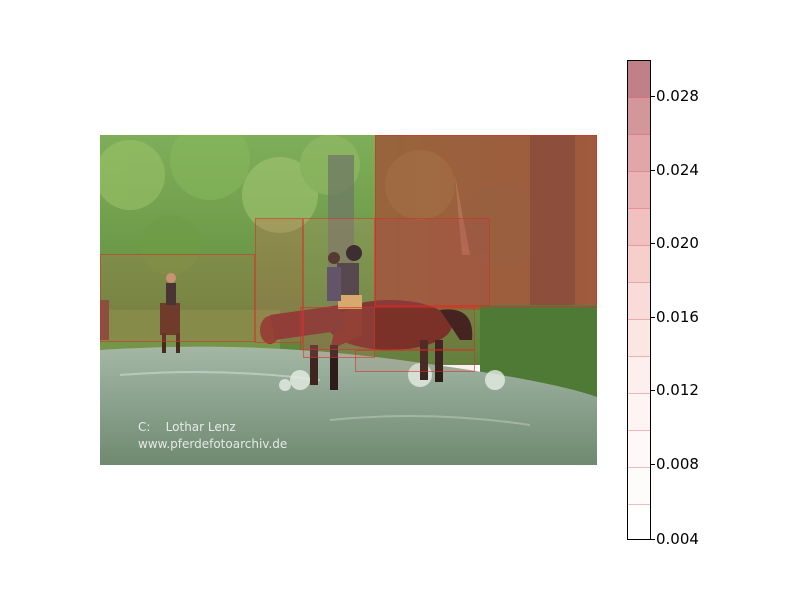  I want to click on colorbar, so click(639, 300).